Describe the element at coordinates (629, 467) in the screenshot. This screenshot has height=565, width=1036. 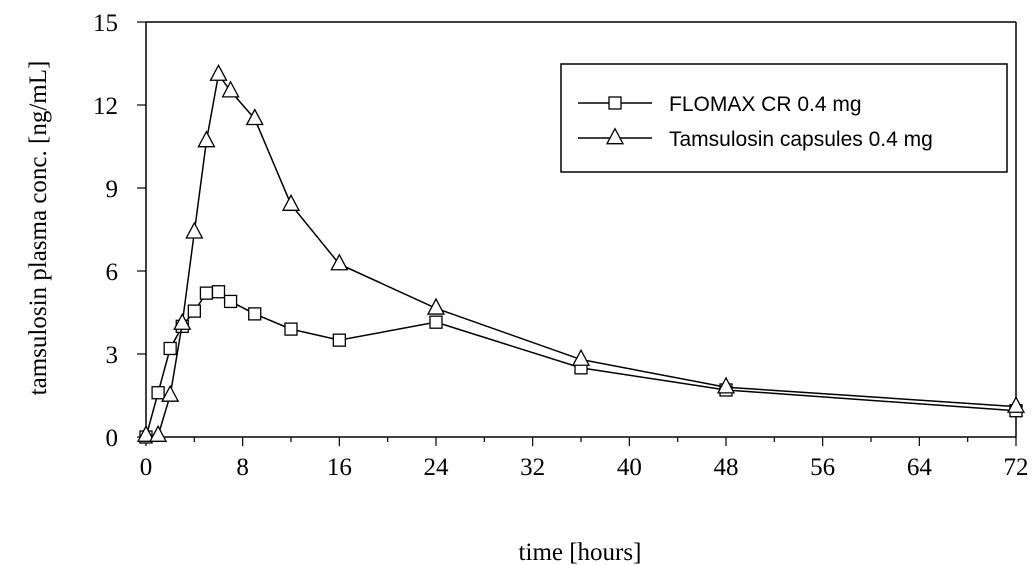
I see `x-tick-label: 40` at that location.